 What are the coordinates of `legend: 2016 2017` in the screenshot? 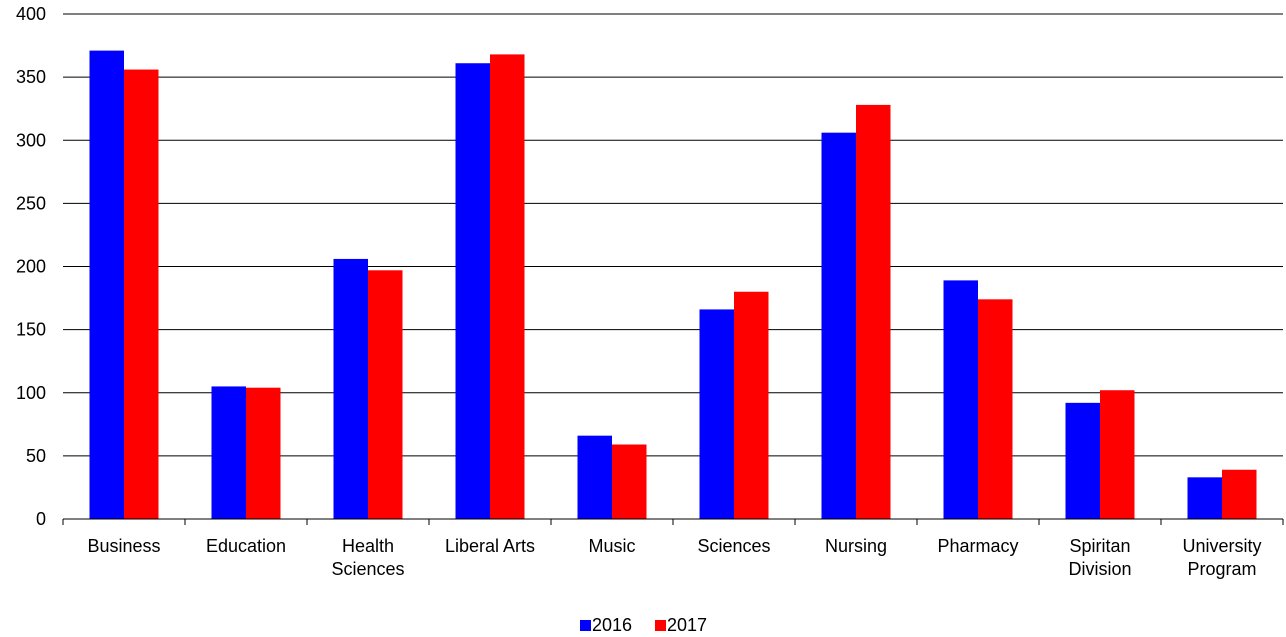 It's located at (643, 625).